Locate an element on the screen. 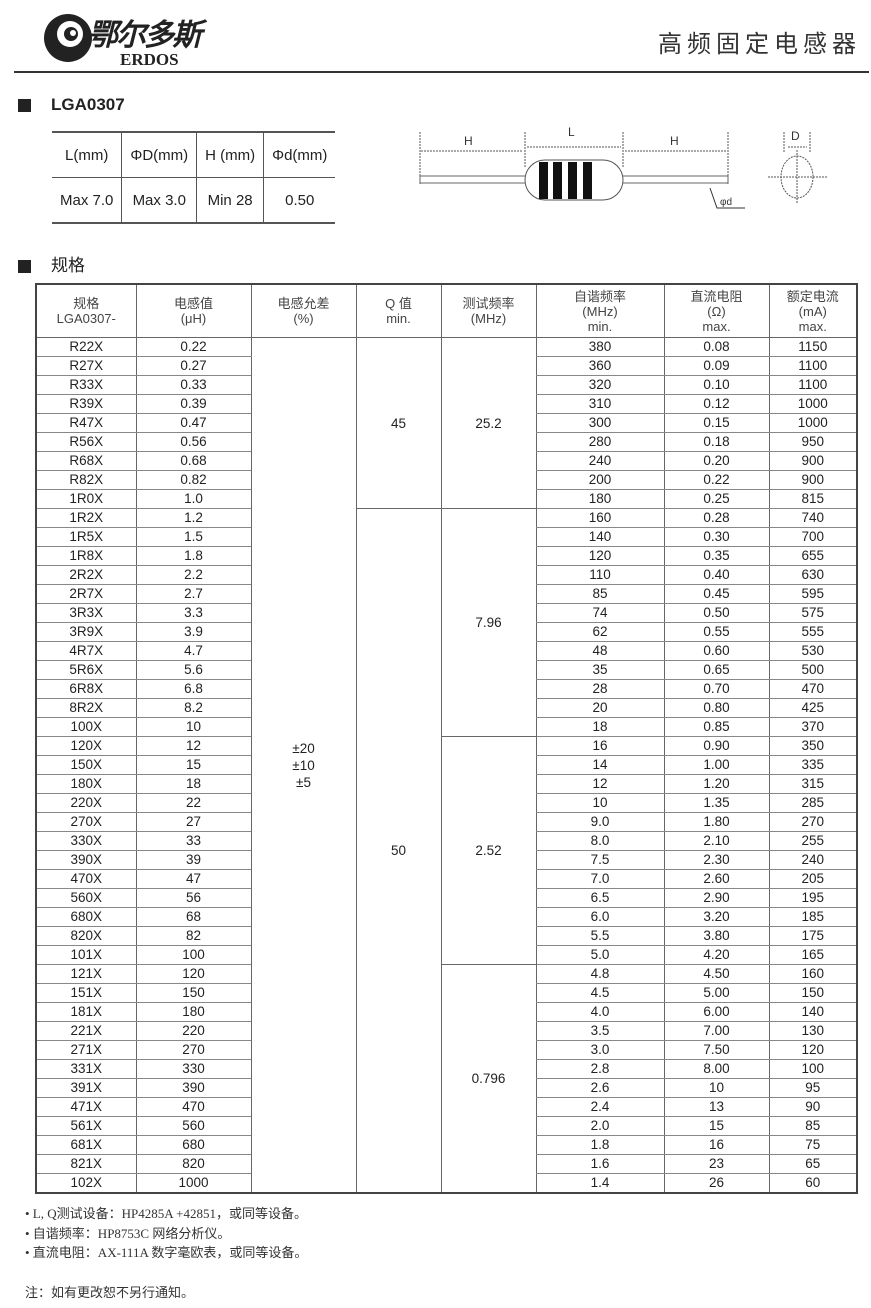 This screenshot has width=871, height=1308. dcr-max: 0.65 is located at coordinates (716, 670).